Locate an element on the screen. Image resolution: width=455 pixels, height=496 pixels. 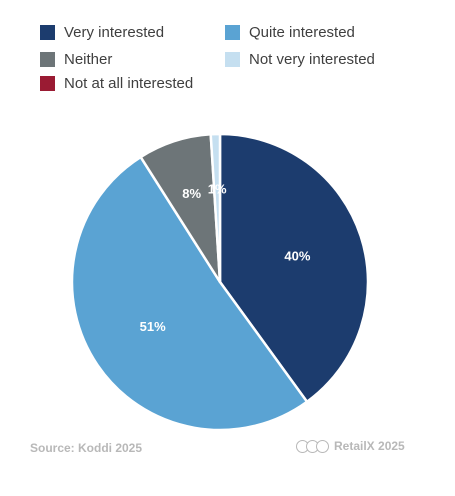
slice-label-very-interested: 40% is located at coordinates (297, 255).